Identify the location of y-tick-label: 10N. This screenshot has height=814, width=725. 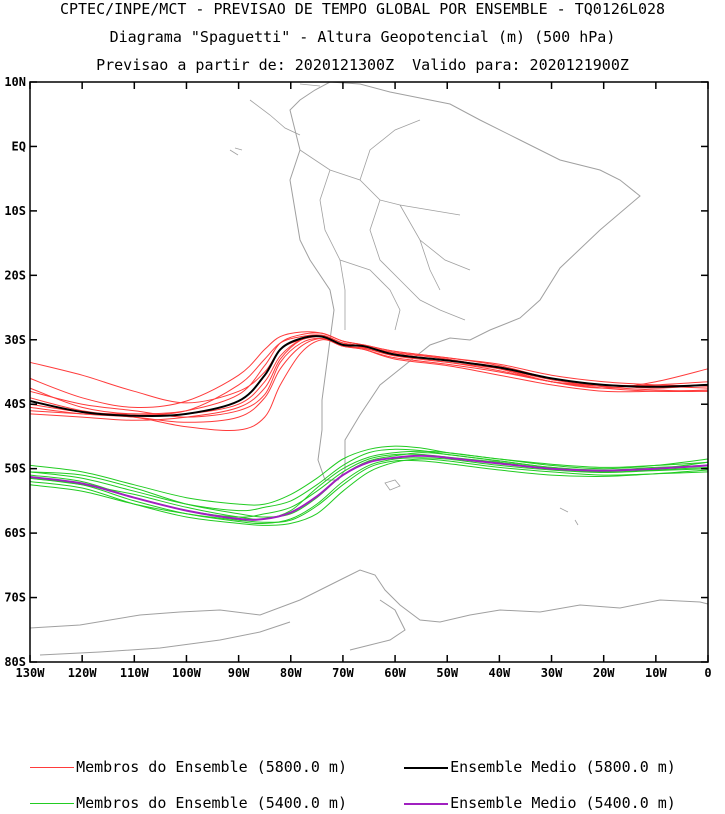
(15, 82).